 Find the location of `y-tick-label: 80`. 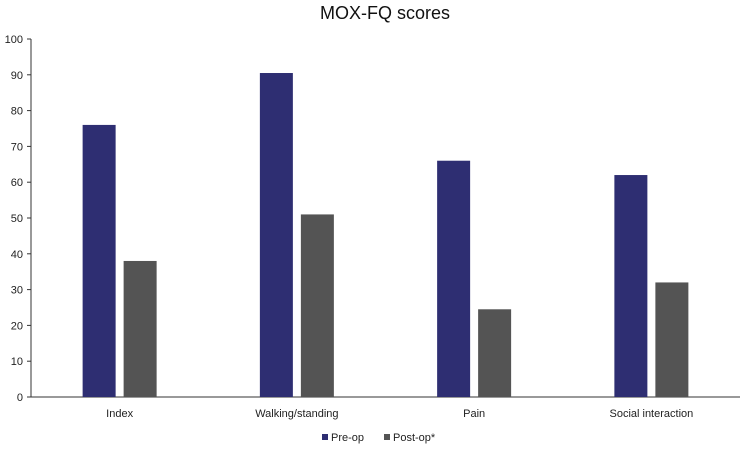

y-tick-label: 80 is located at coordinates (17, 112).